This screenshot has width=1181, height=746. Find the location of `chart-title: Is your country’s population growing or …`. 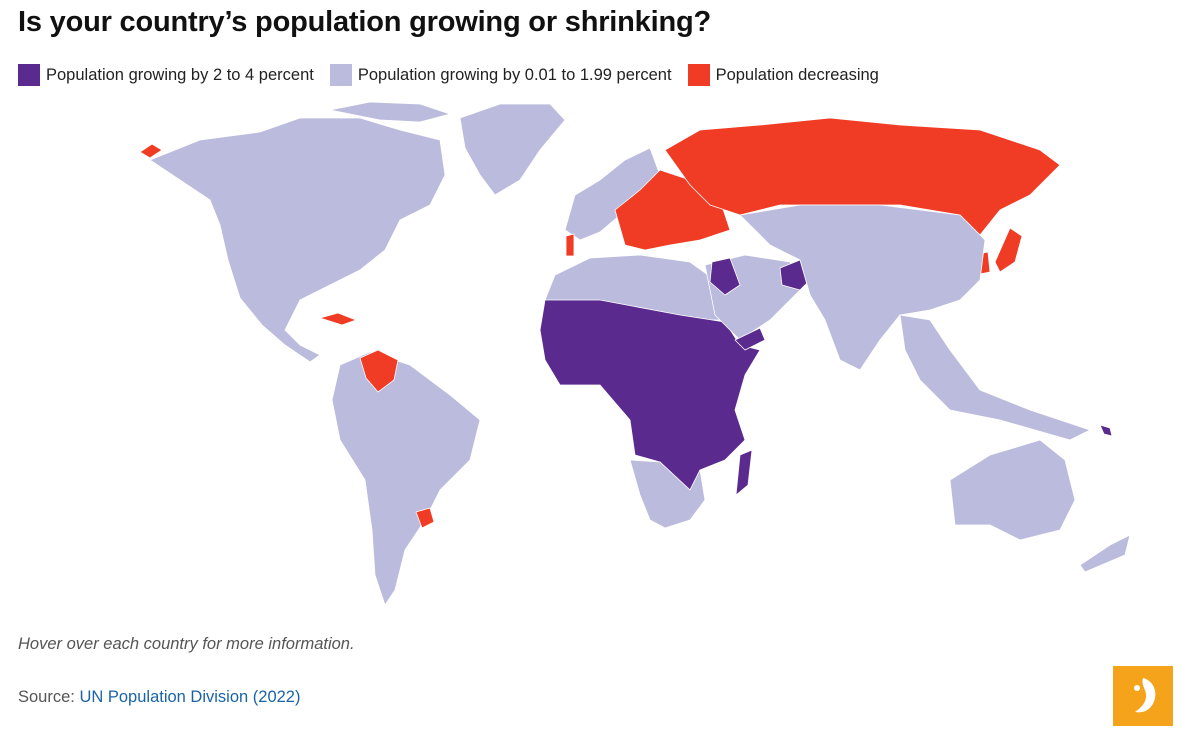

chart-title: Is your country’s population growing or … is located at coordinates (364, 22).